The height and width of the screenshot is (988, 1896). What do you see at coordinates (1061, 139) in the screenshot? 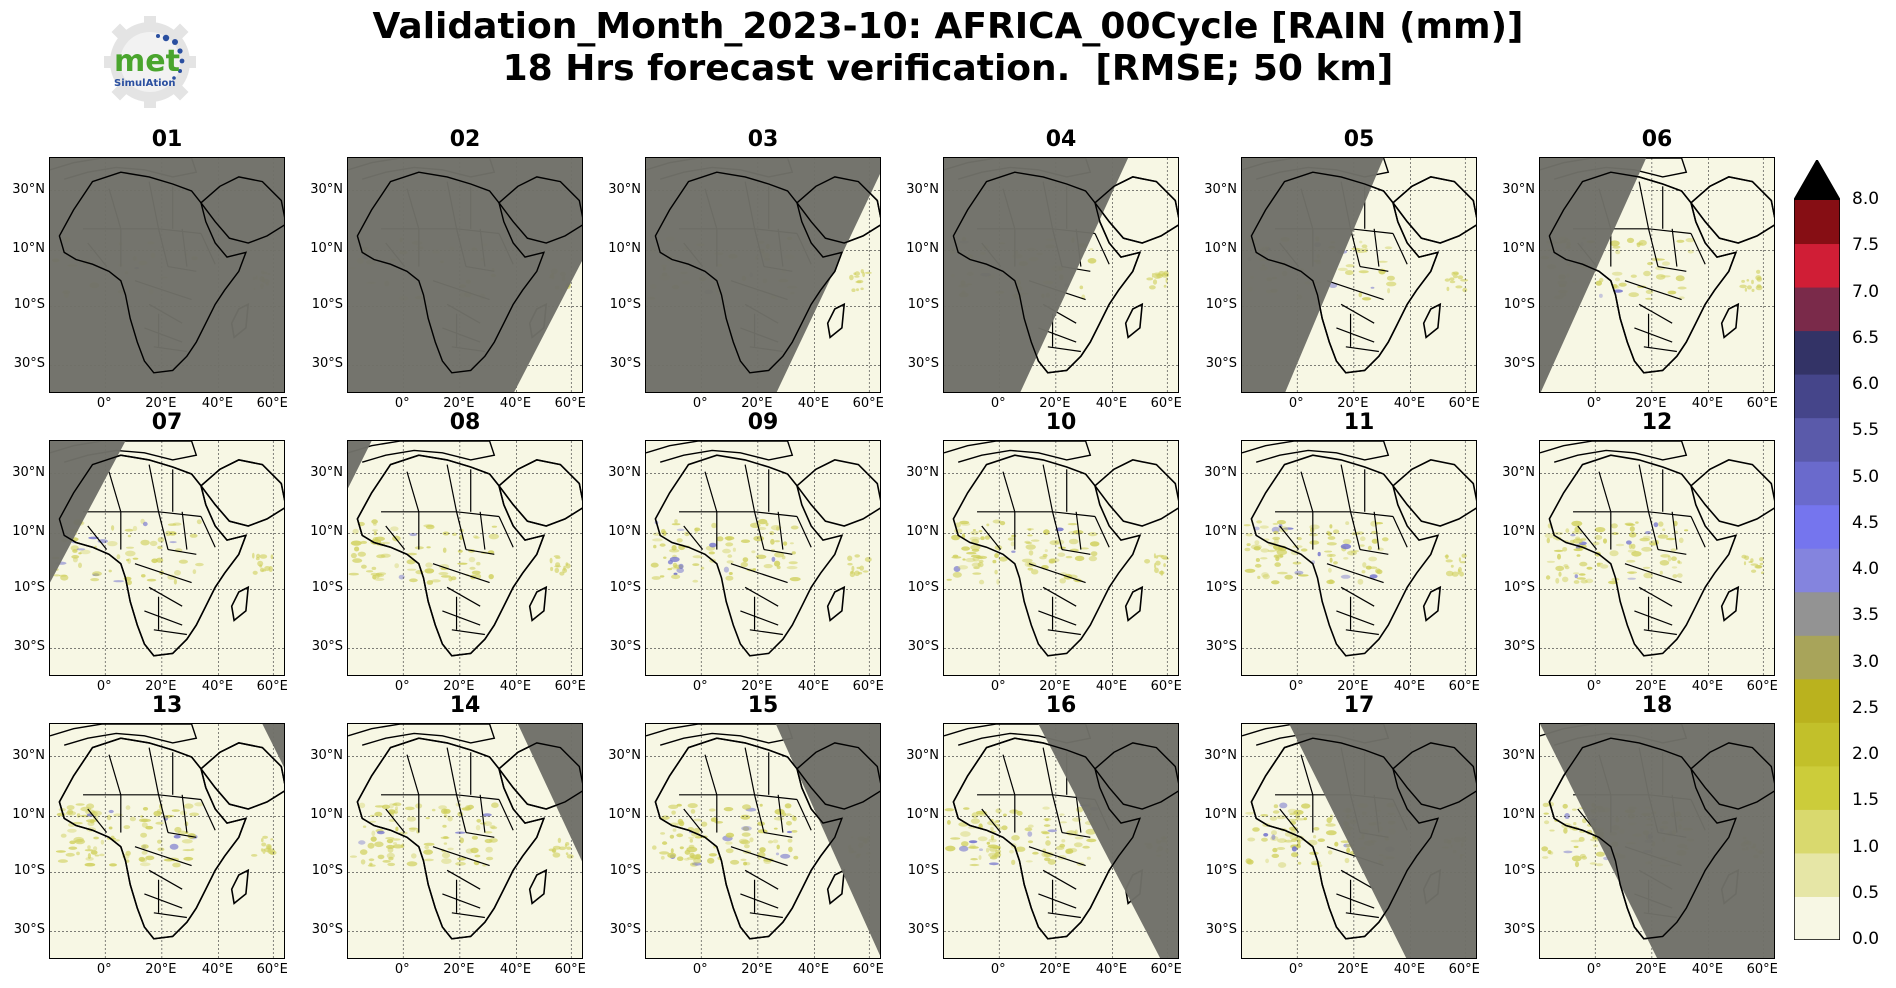
I see `panel-title: 04` at bounding box center [1061, 139].